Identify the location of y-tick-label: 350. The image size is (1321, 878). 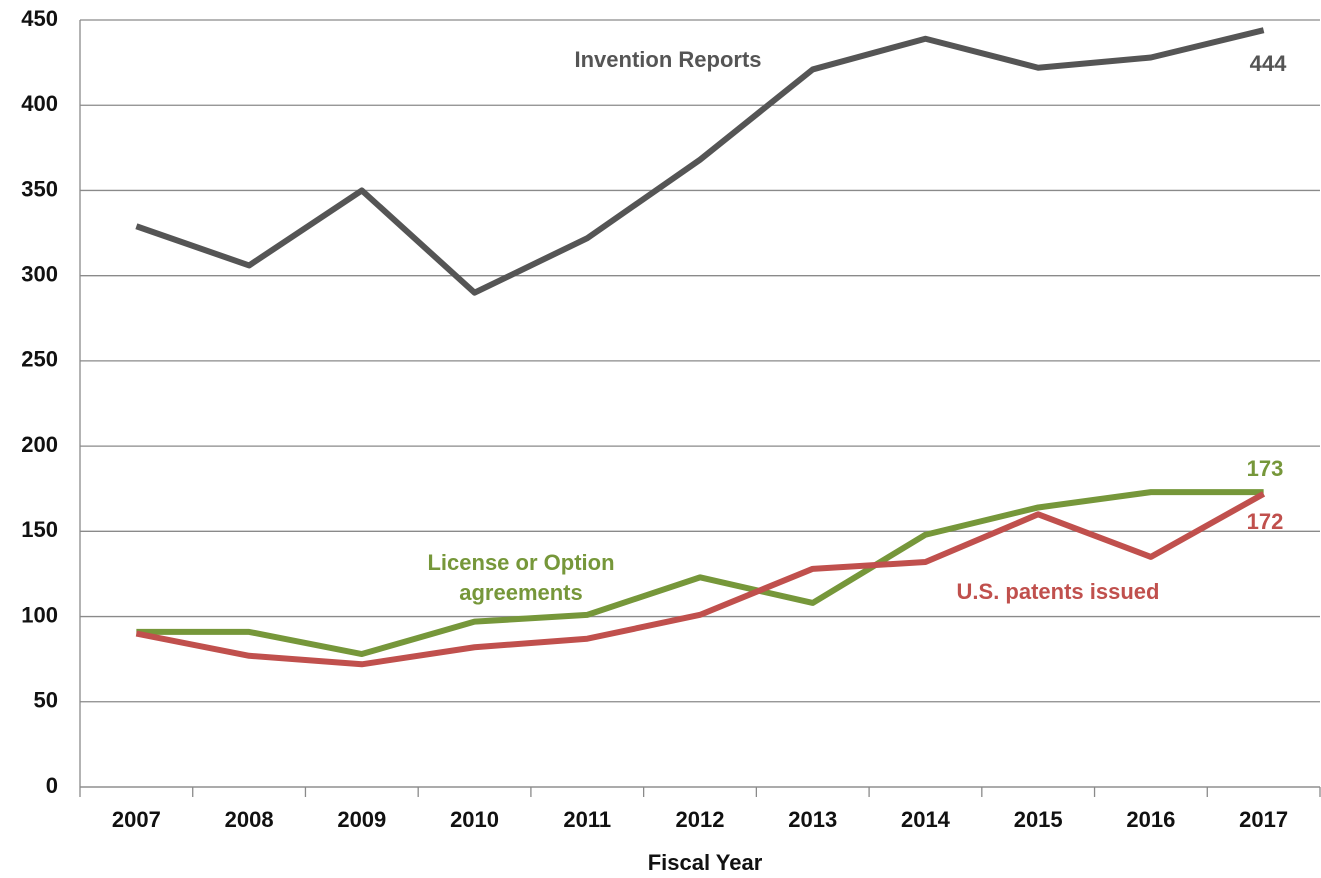
(39, 188).